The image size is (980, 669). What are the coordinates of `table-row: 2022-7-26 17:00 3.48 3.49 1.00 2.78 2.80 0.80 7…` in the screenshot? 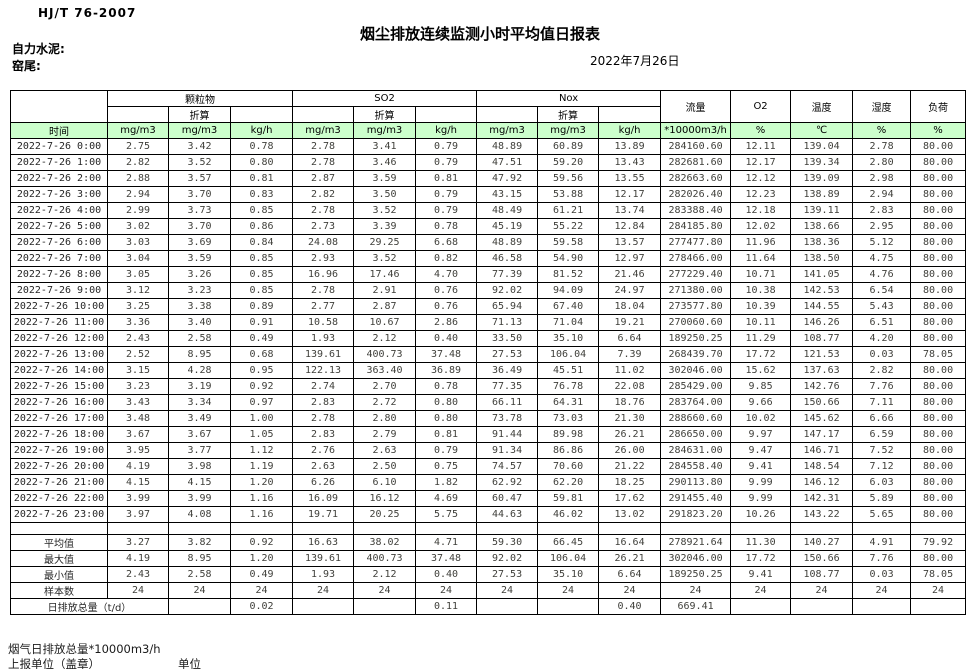 It's located at (488, 418).